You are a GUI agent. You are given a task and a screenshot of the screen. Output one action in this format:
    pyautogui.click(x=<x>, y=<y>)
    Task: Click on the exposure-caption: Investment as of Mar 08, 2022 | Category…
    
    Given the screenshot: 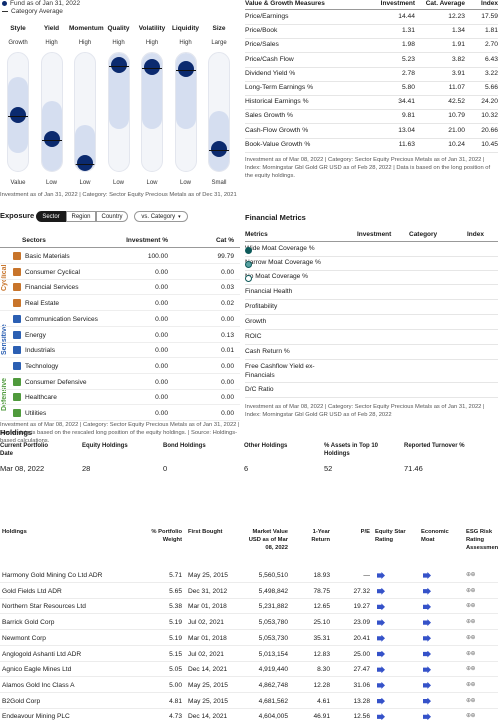 What is the action you would take?
    pyautogui.click(x=120, y=433)
    